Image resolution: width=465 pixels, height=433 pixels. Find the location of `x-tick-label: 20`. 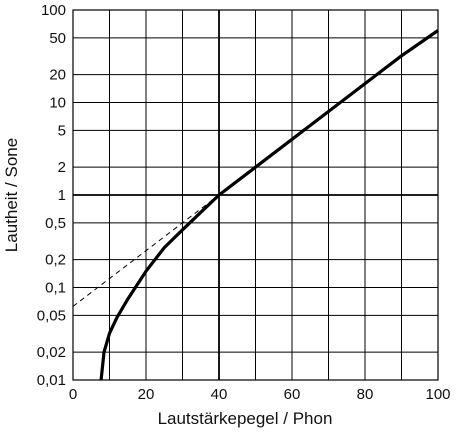

x-tick-label: 20 is located at coordinates (146, 394).